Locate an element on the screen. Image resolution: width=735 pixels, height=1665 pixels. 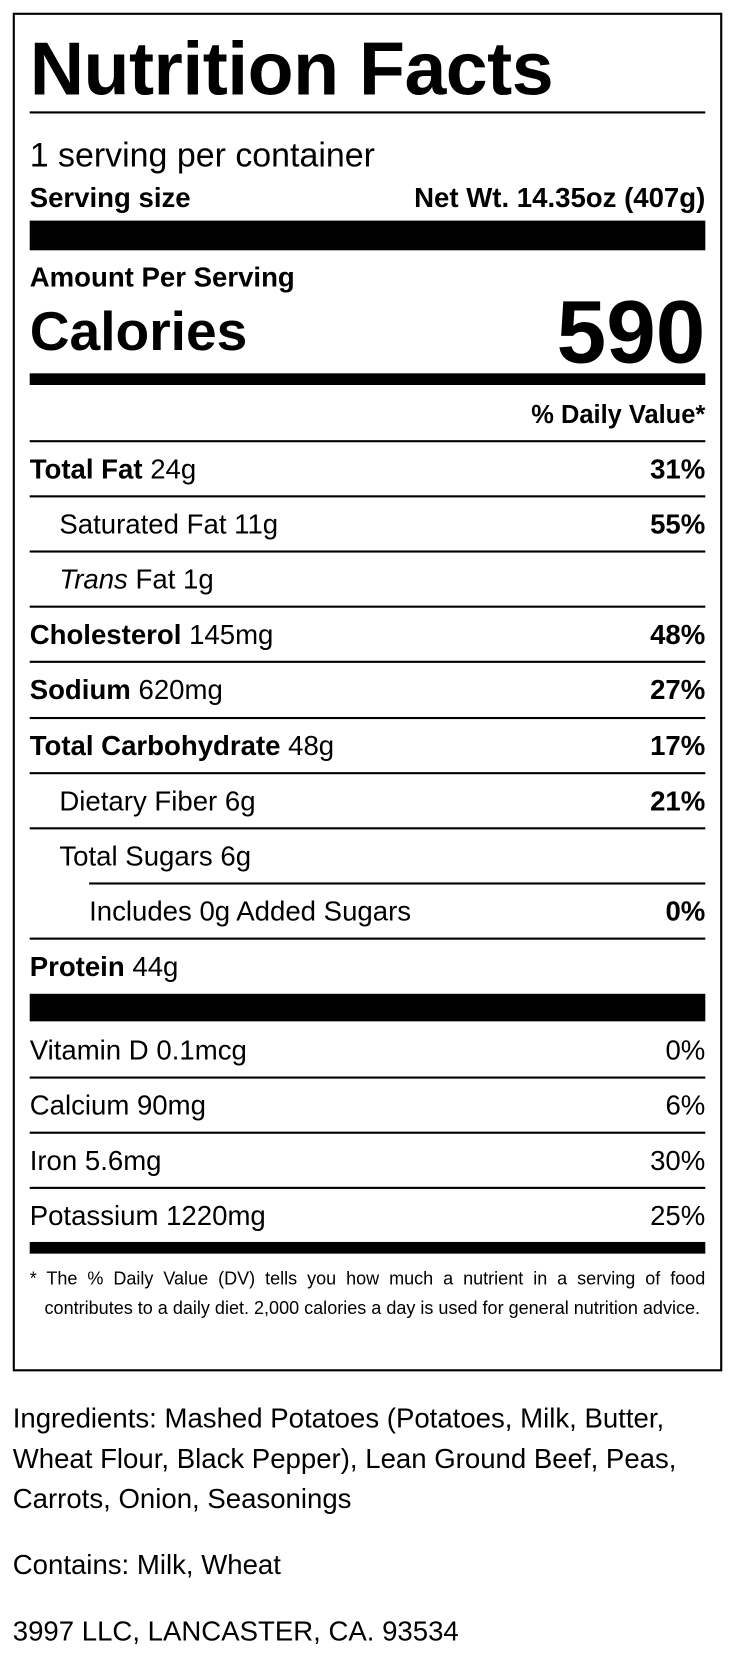
nutrient-dv: 55% is located at coordinates (678, 523).